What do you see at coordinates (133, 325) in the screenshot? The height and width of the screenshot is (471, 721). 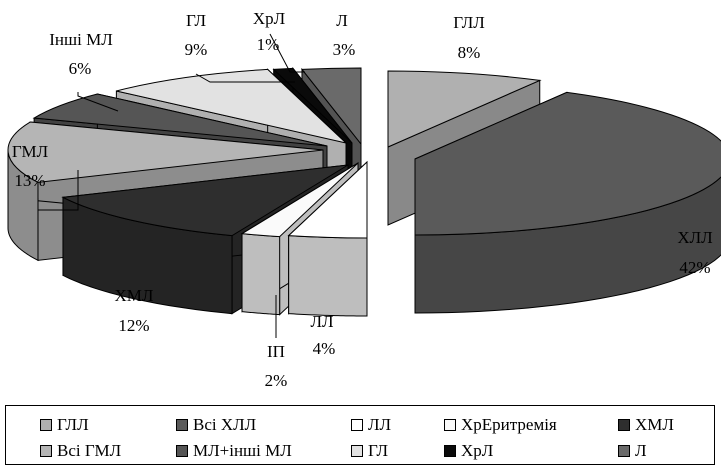 I see `slice-percent-label: 12%` at bounding box center [133, 325].